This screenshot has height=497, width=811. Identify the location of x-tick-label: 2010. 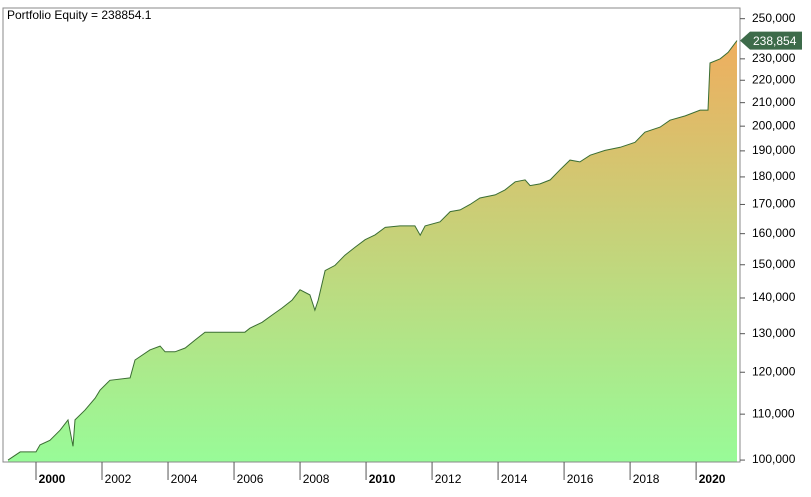
(382, 479).